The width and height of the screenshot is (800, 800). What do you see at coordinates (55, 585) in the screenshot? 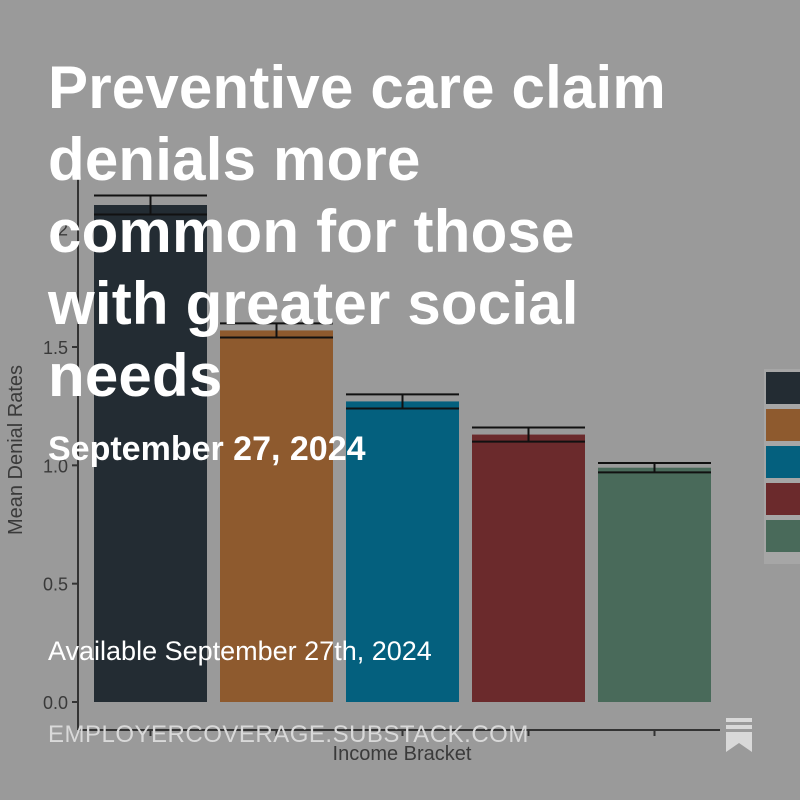
I see `y-tick-label: 0.5` at bounding box center [55, 585].